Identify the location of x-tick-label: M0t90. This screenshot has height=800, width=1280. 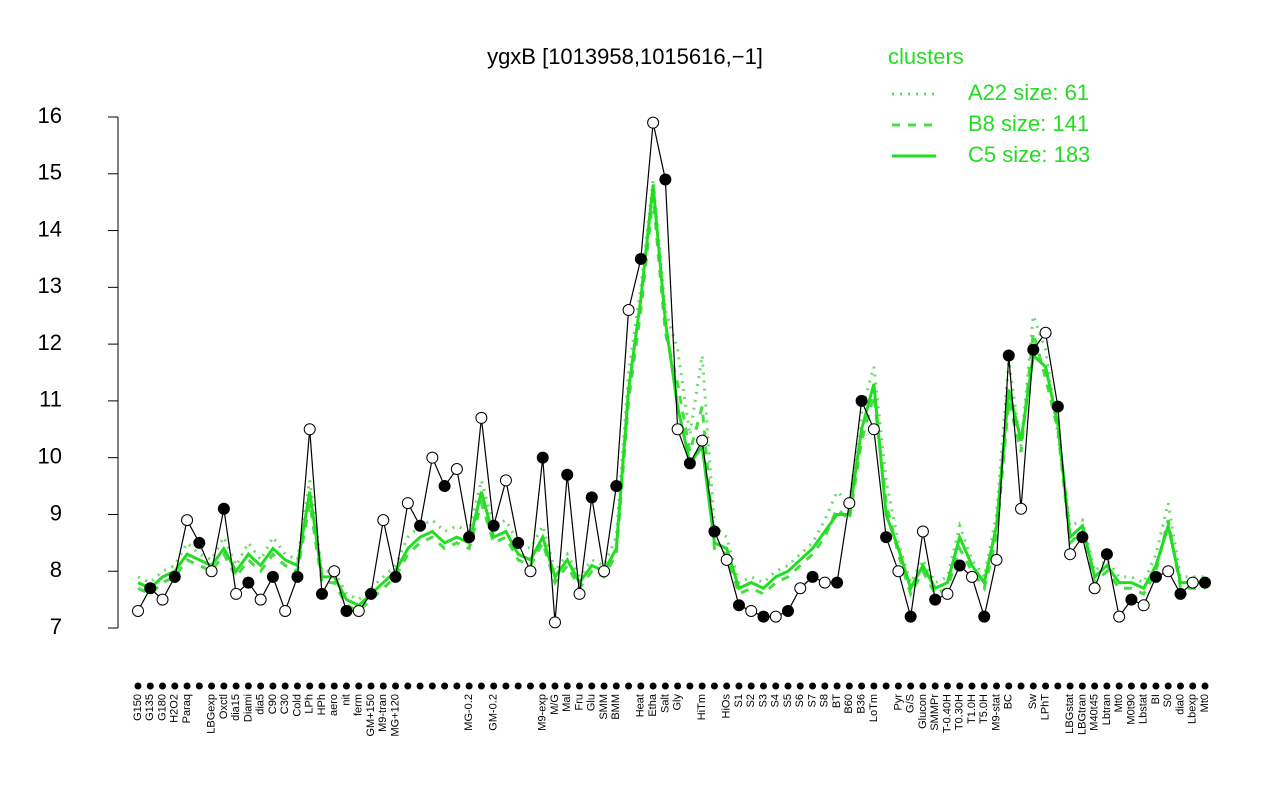
(1131, 709).